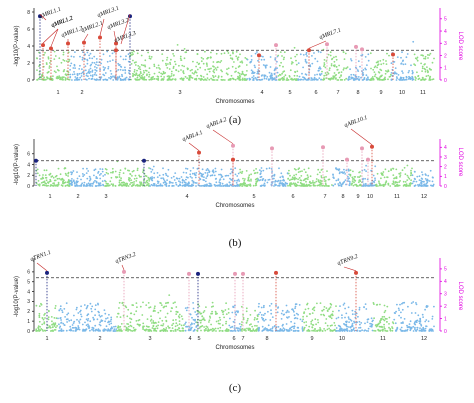 The width and height of the screenshot is (474, 403). I want to click on y-tick-label: 6, so click(28, 155).